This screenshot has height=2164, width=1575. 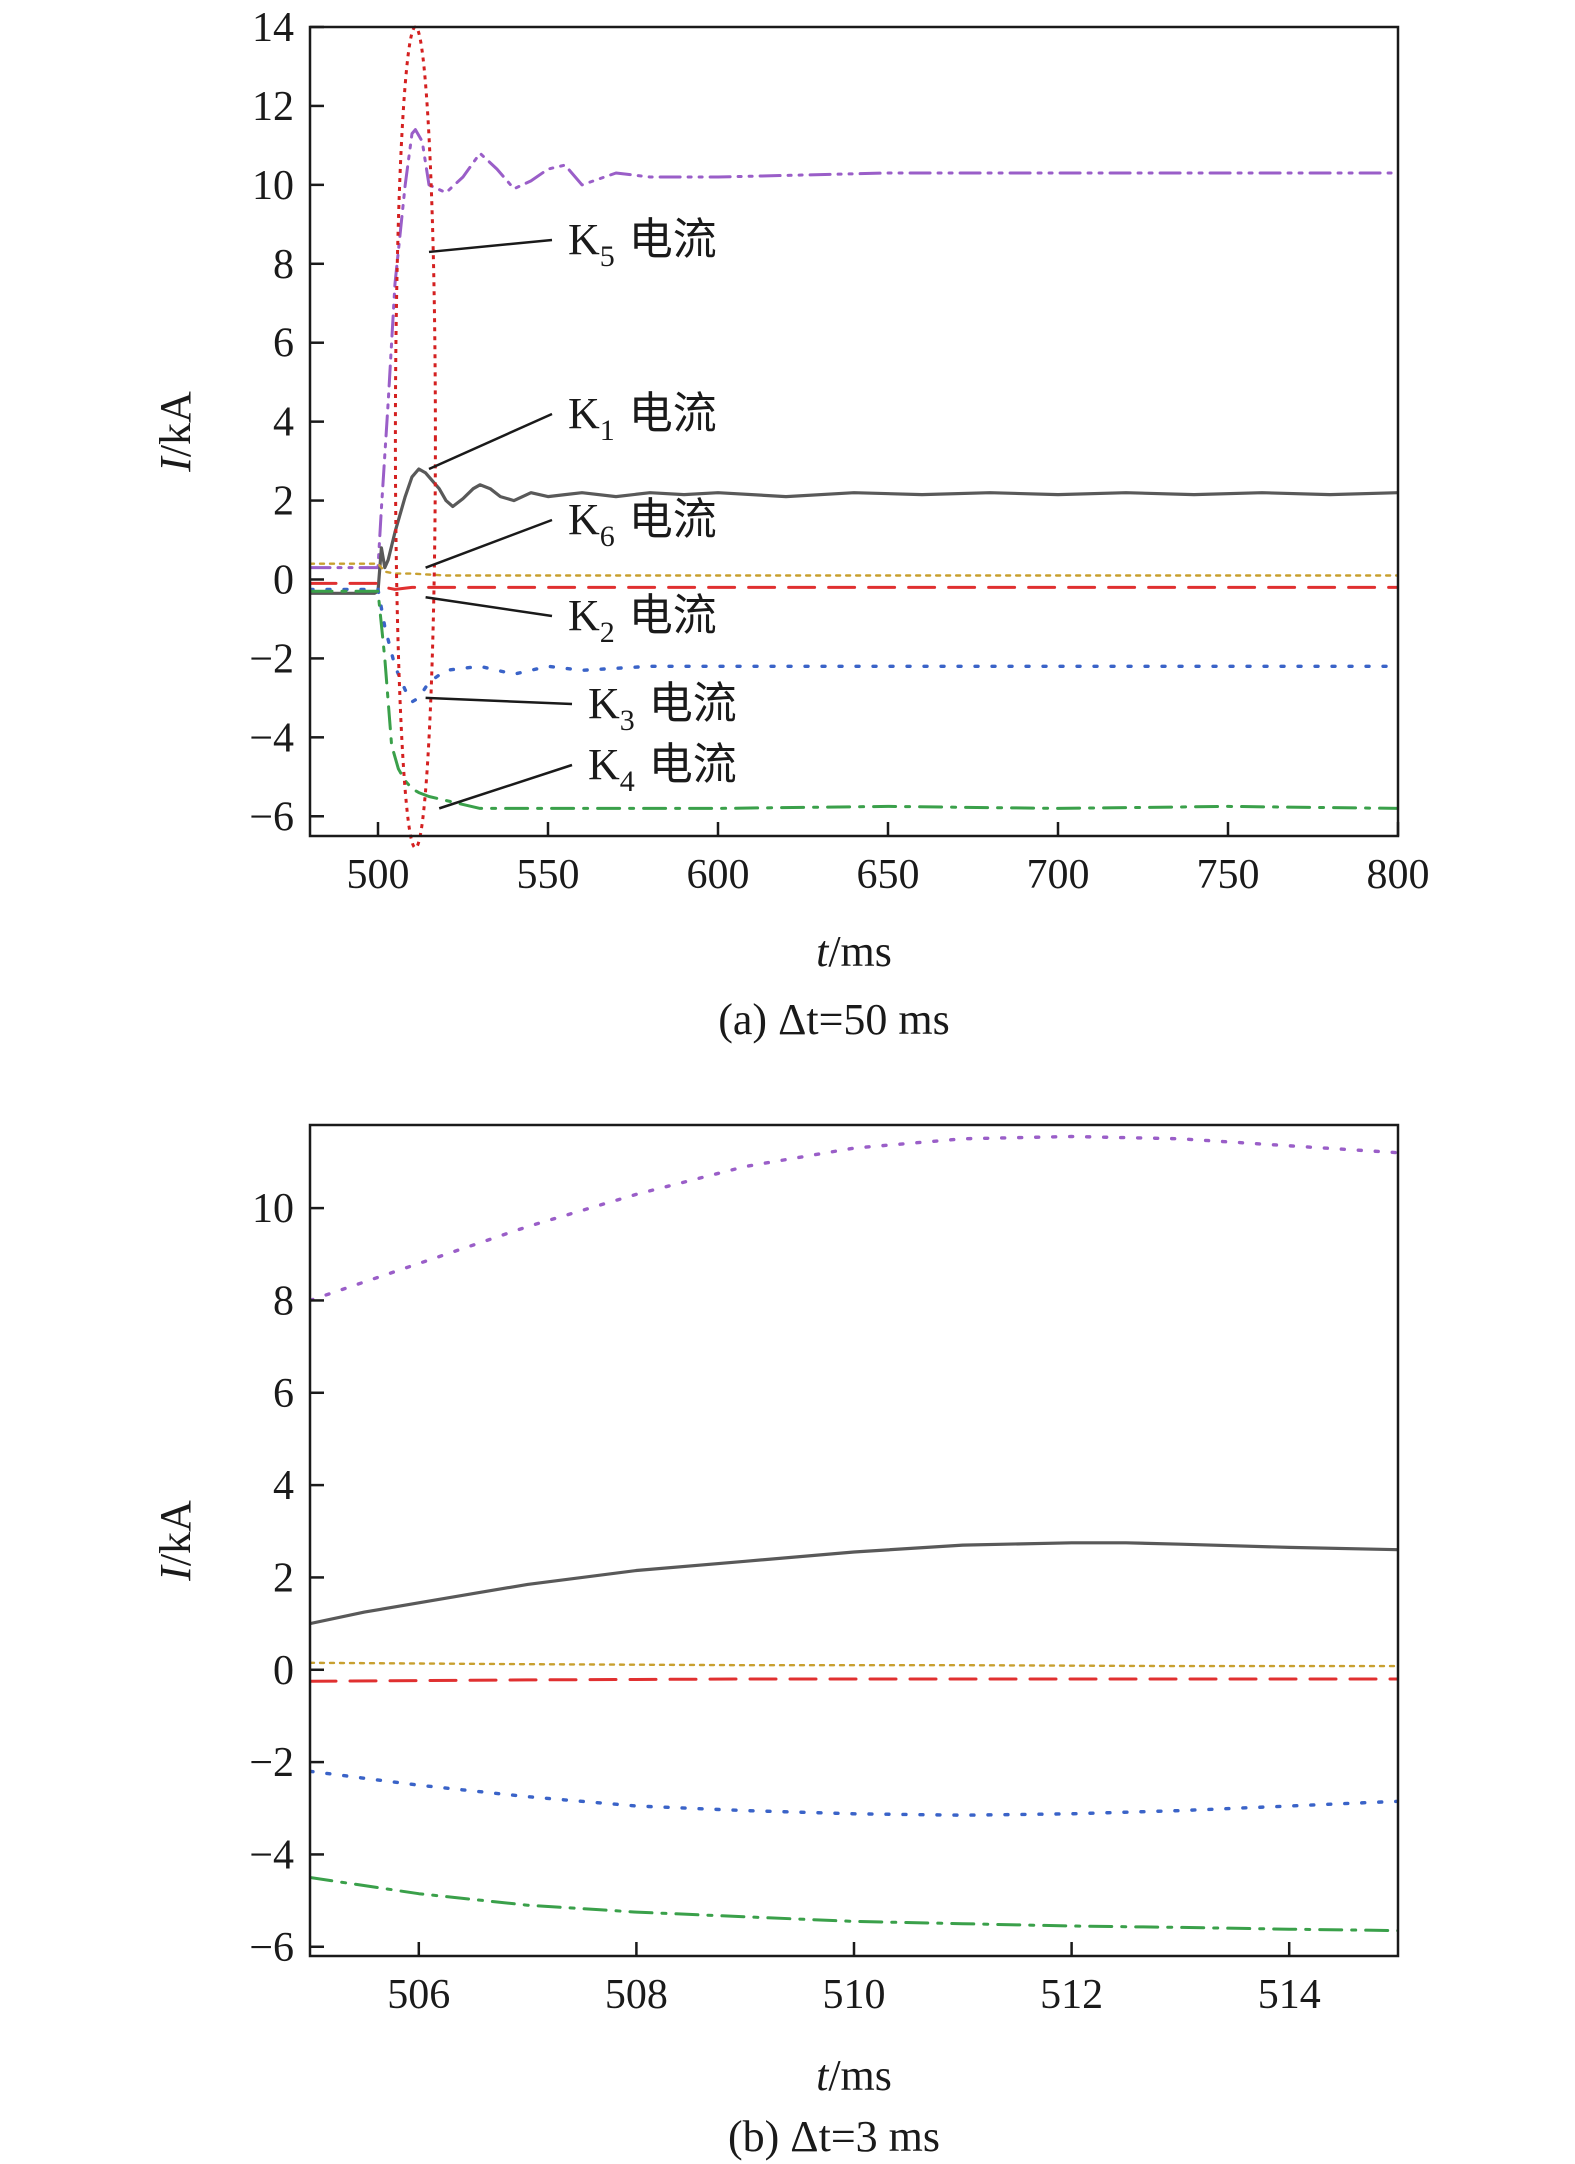 I want to click on chart-a-x-ticks: 500 550 600 650 700 750 800, so click(x=888, y=860).